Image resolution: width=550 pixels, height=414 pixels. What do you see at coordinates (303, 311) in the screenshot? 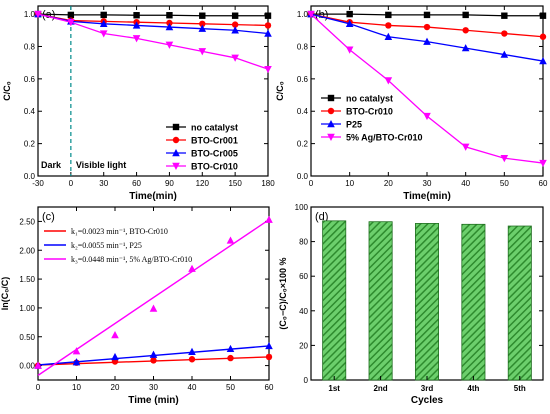
I see `y-tick-label: 40` at bounding box center [303, 311].